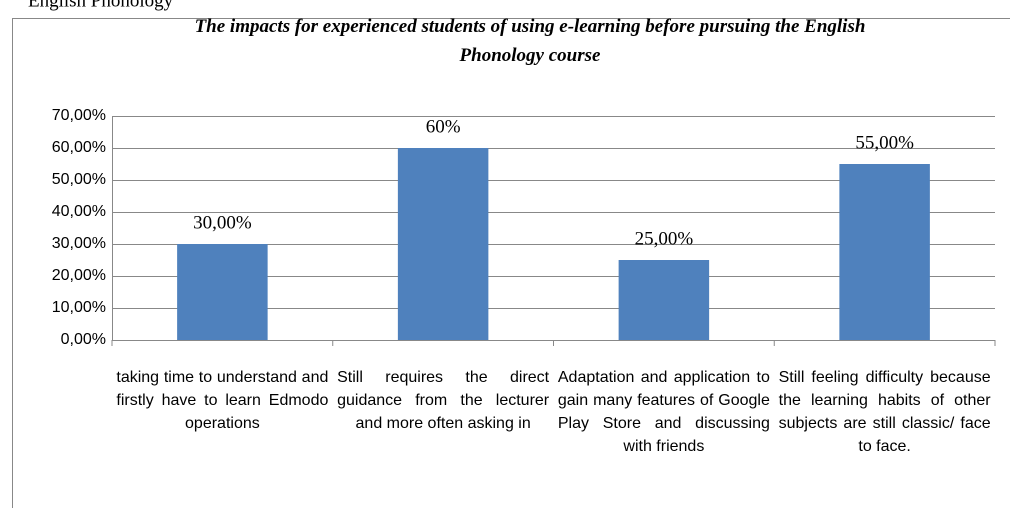  What do you see at coordinates (443, 126) in the screenshot?
I see `value-label: 60%` at bounding box center [443, 126].